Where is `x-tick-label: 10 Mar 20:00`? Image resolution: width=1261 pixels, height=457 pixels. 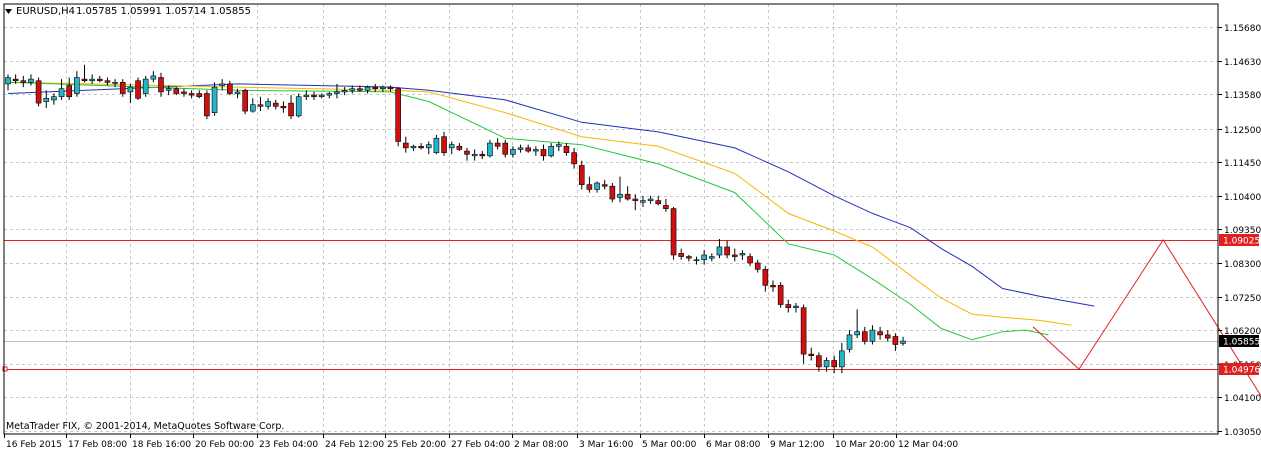 x-tick-label: 10 Mar 20:00 is located at coordinates (865, 445).